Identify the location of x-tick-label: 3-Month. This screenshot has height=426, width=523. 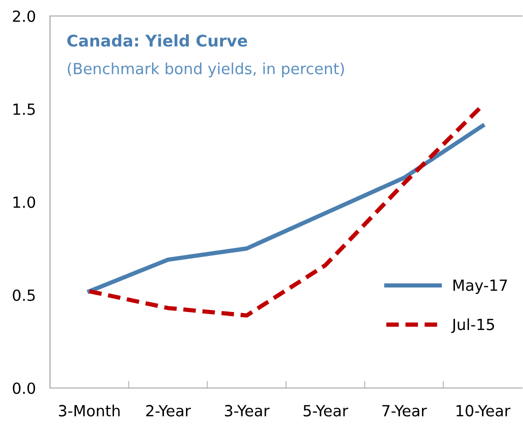
(89, 410).